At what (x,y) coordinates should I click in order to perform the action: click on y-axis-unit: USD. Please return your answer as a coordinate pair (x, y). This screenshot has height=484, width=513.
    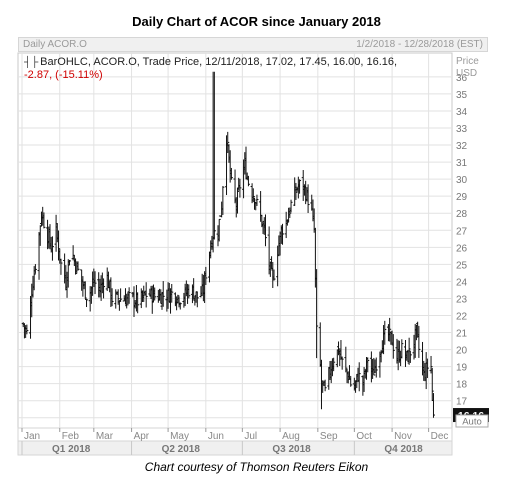
    Looking at the image, I should click on (466, 73).